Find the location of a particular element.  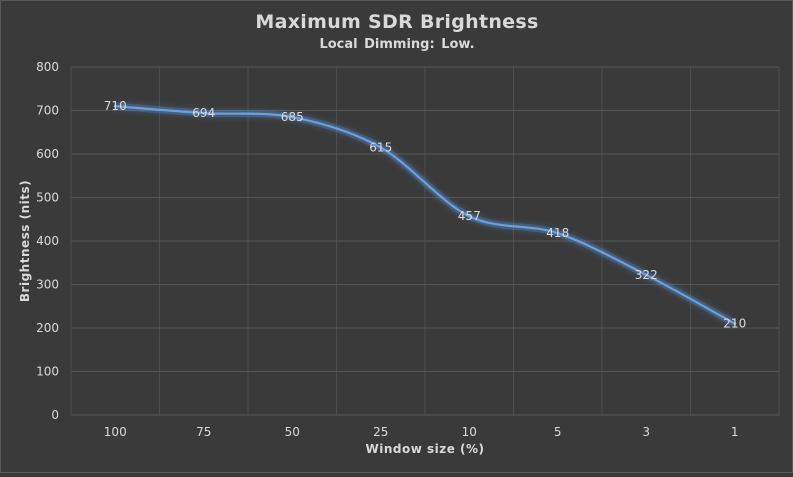

data-label: 322 is located at coordinates (646, 275).